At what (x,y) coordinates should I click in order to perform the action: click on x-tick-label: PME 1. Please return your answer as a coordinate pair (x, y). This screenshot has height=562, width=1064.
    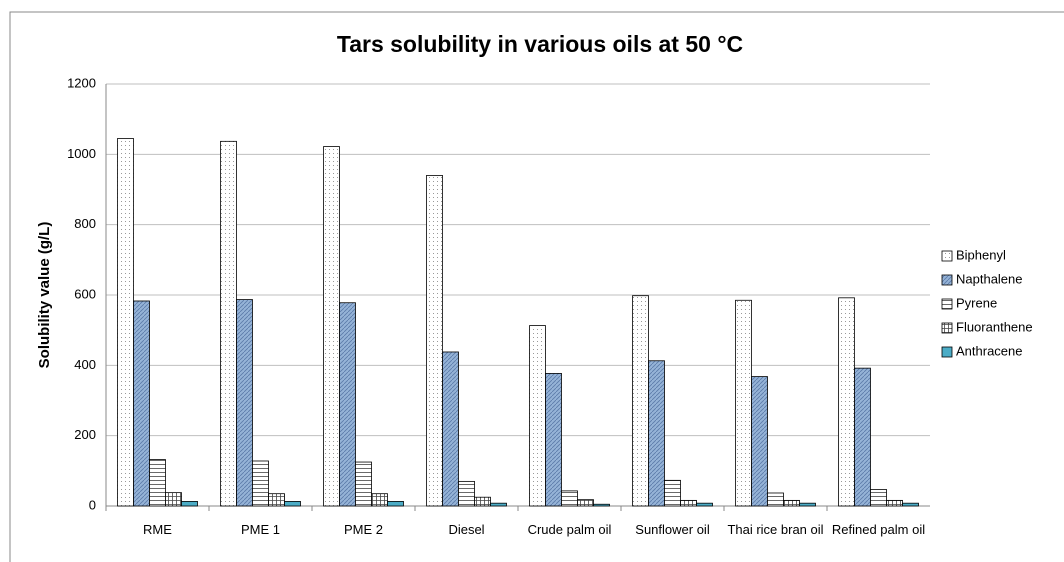
    Looking at the image, I should click on (260, 529).